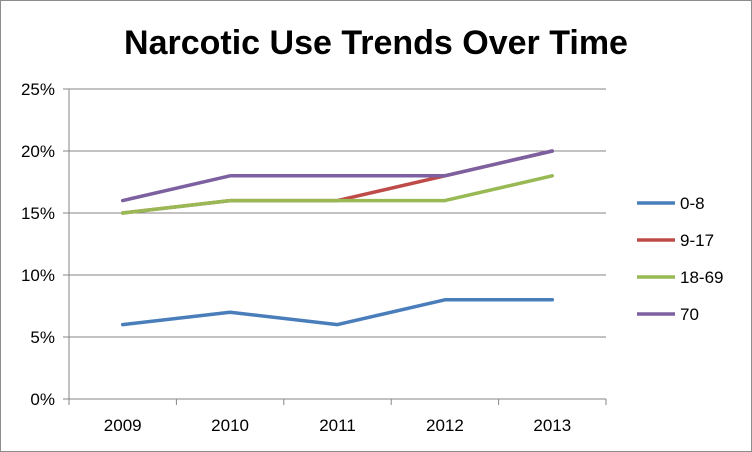 This screenshot has width=752, height=452. I want to click on y-tick-label: 10%, so click(38, 275).